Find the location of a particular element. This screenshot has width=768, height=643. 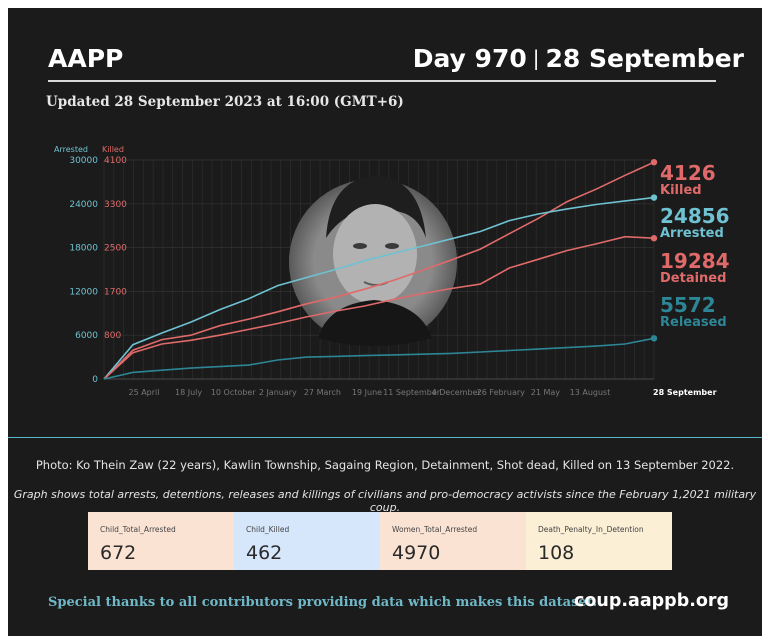

y-tick-killed: 1700 is located at coordinates (115, 292).